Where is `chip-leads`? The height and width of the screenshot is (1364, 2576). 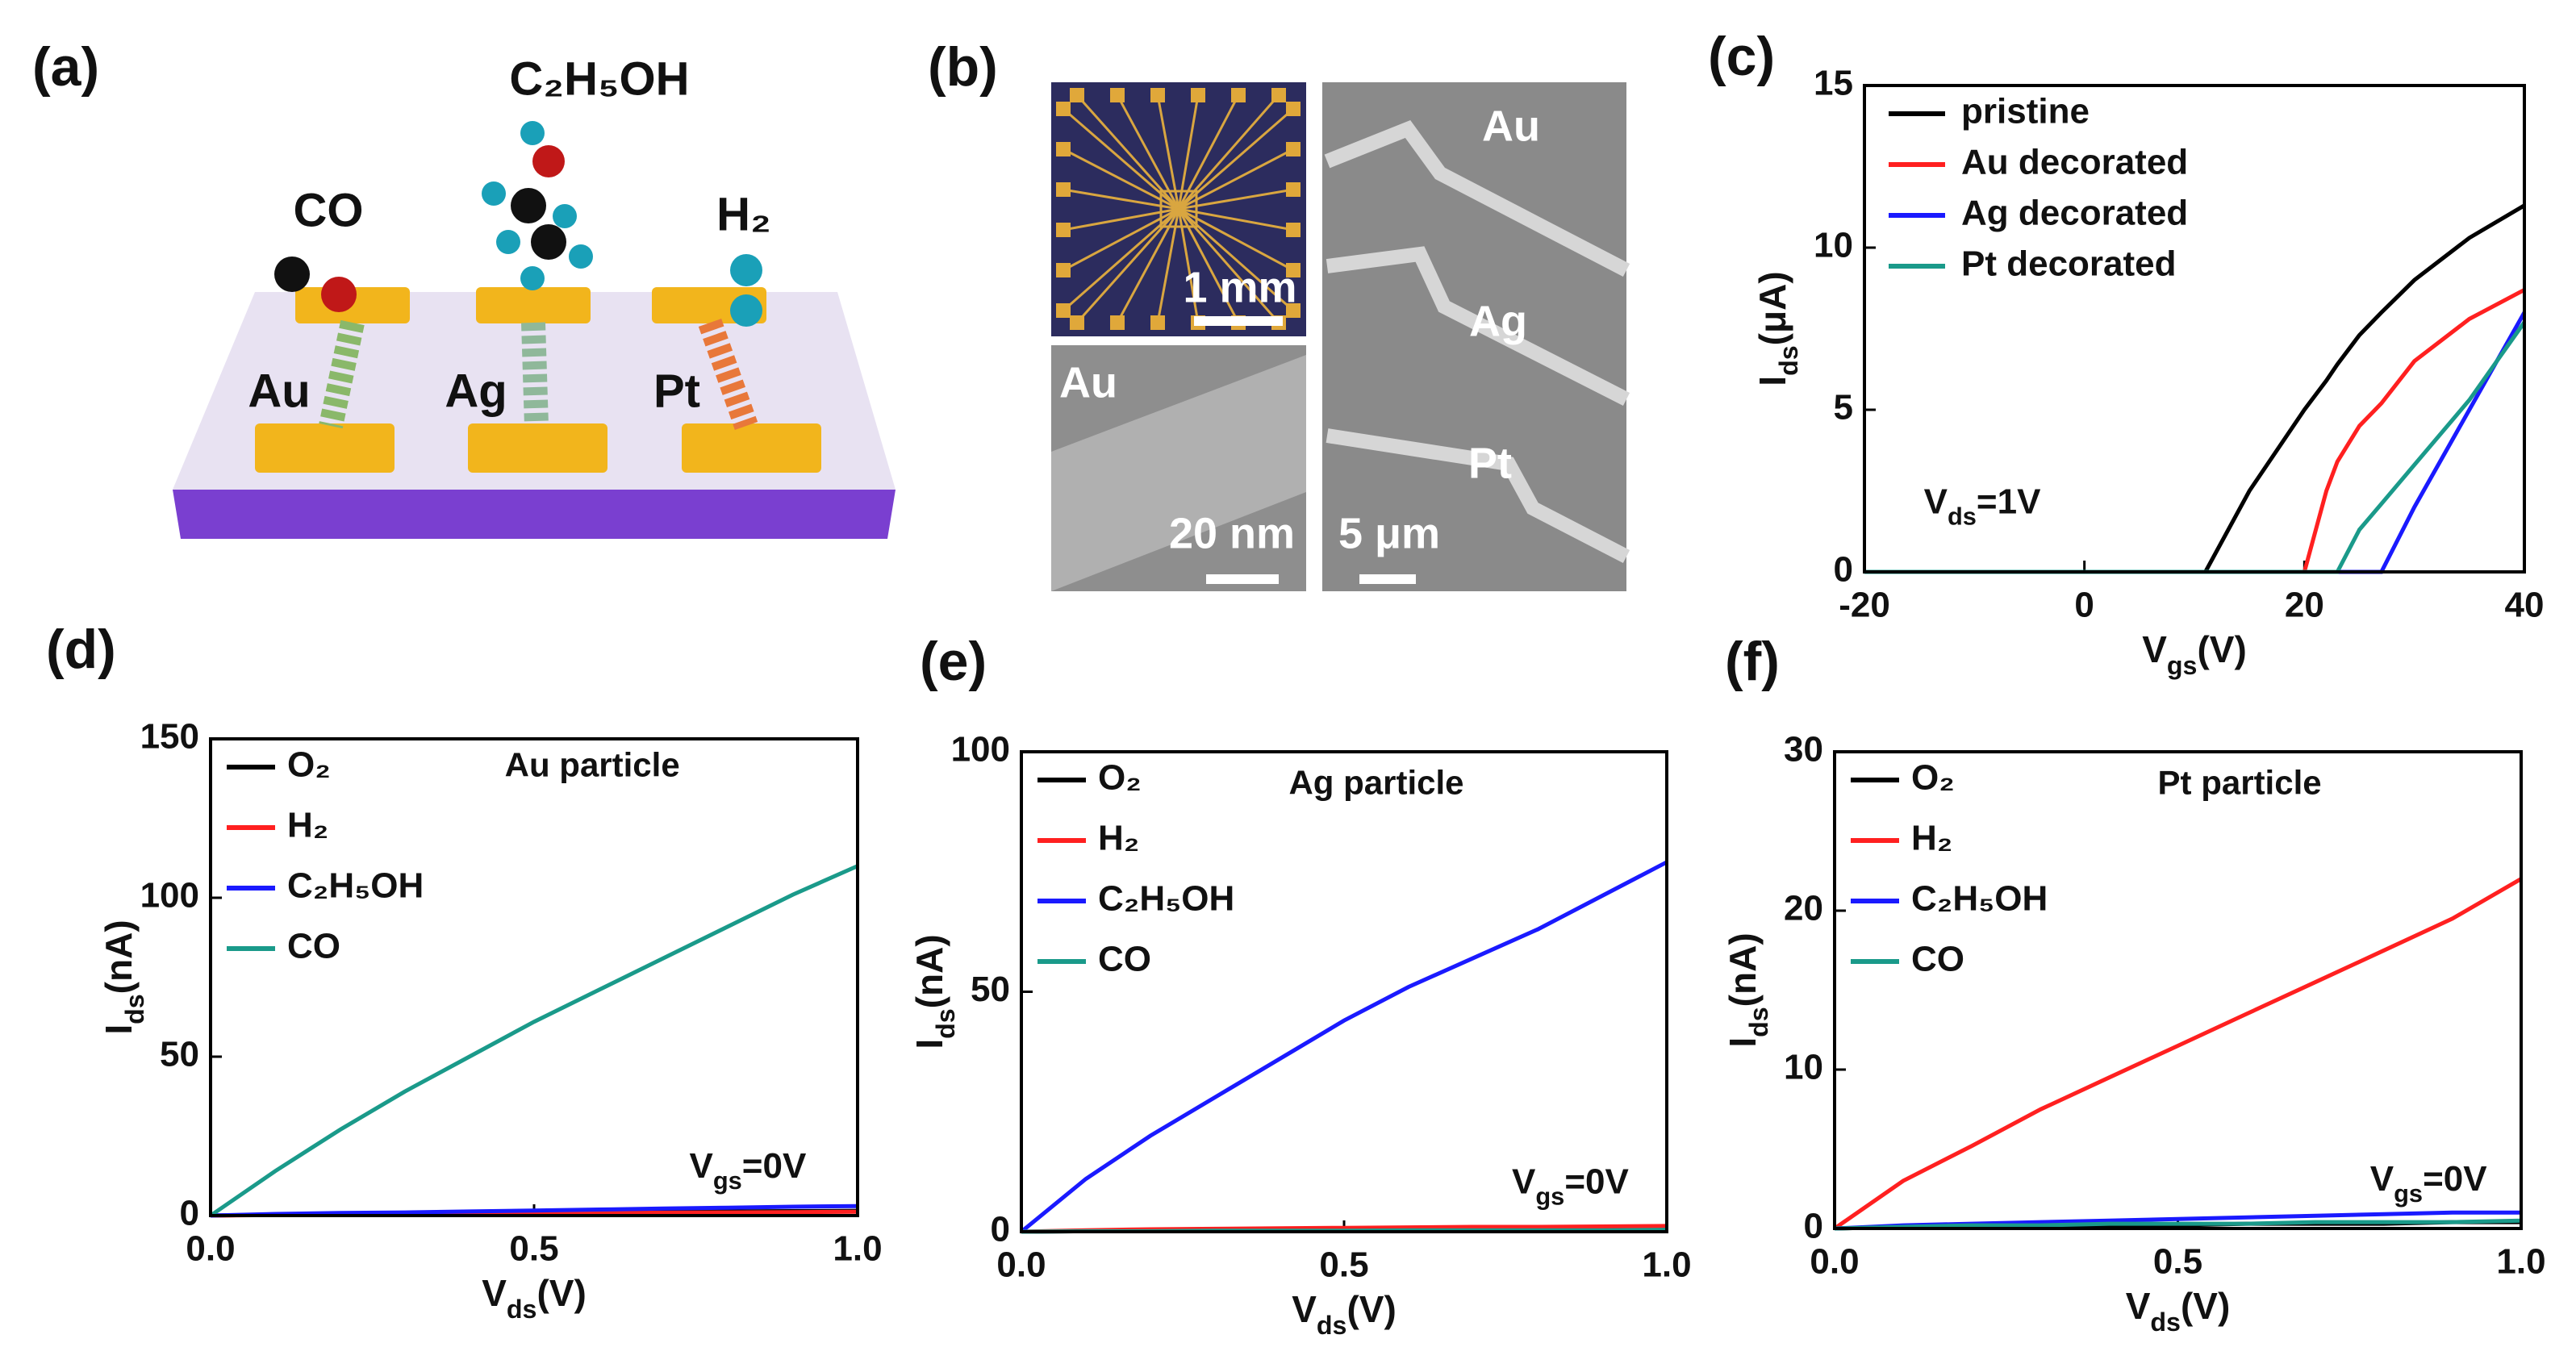
chip-leads is located at coordinates (1178, 209).